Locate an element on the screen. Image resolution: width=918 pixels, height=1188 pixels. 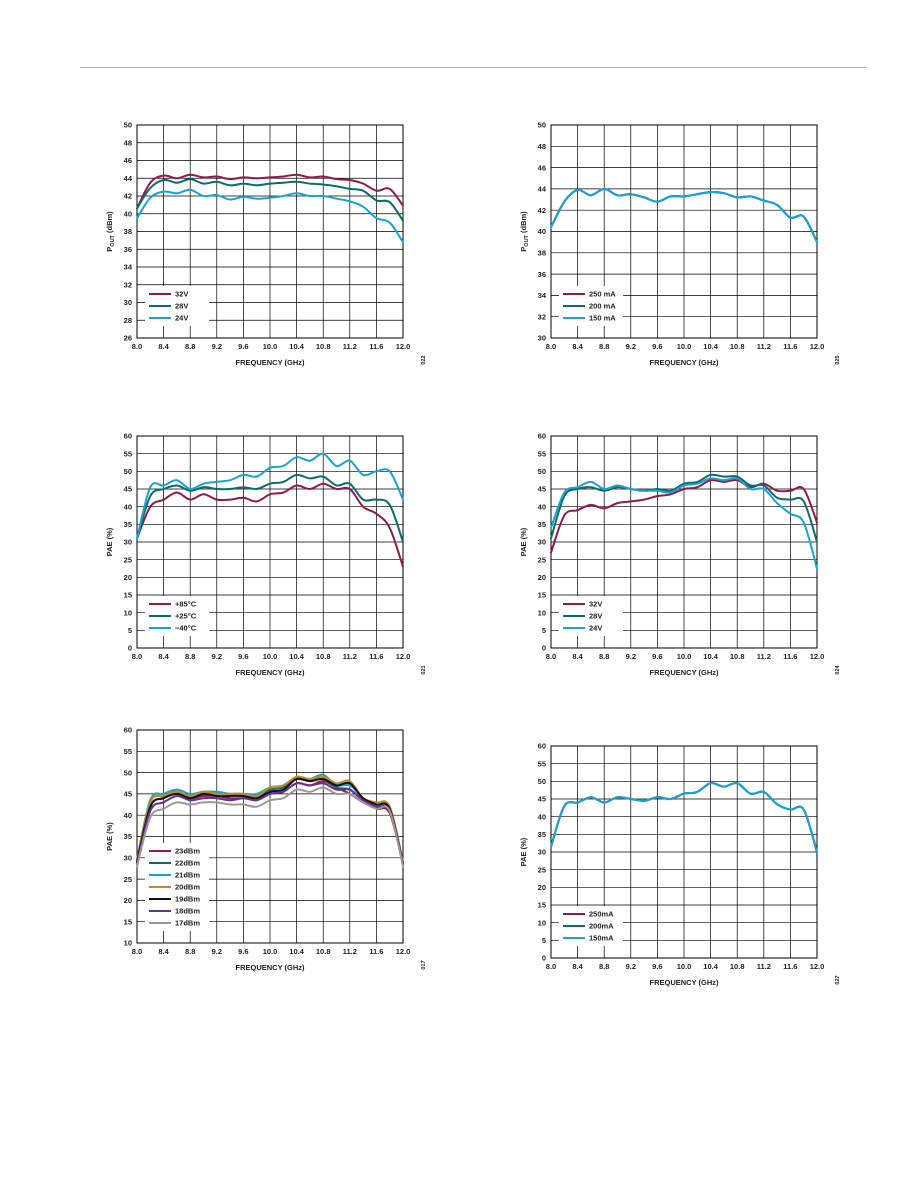
y-tick-label: 25 is located at coordinates (128, 879).